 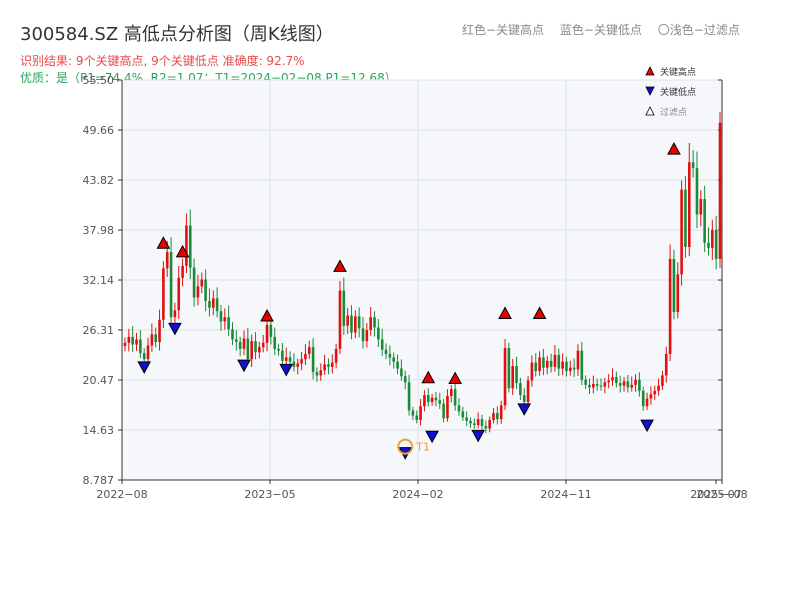 I want to click on legend-low-label: 关键低点, so click(x=678, y=92).